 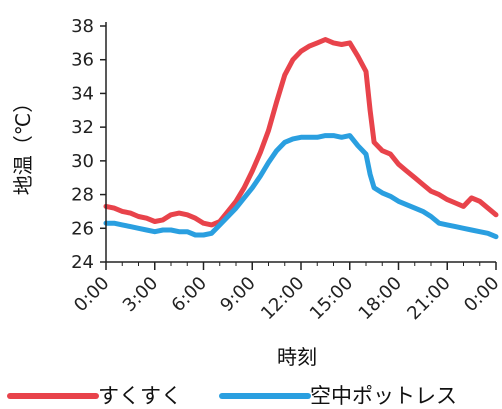 What do you see at coordinates (82, 26) in the screenshot?
I see `y-tick-label: 38` at bounding box center [82, 26].